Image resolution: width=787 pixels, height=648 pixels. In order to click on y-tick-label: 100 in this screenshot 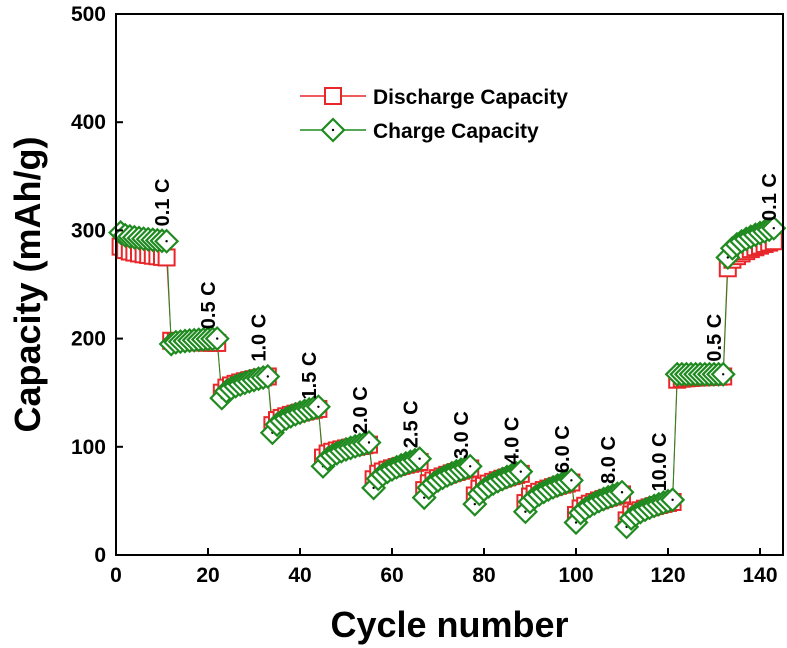, I will do `click(88, 447)`.